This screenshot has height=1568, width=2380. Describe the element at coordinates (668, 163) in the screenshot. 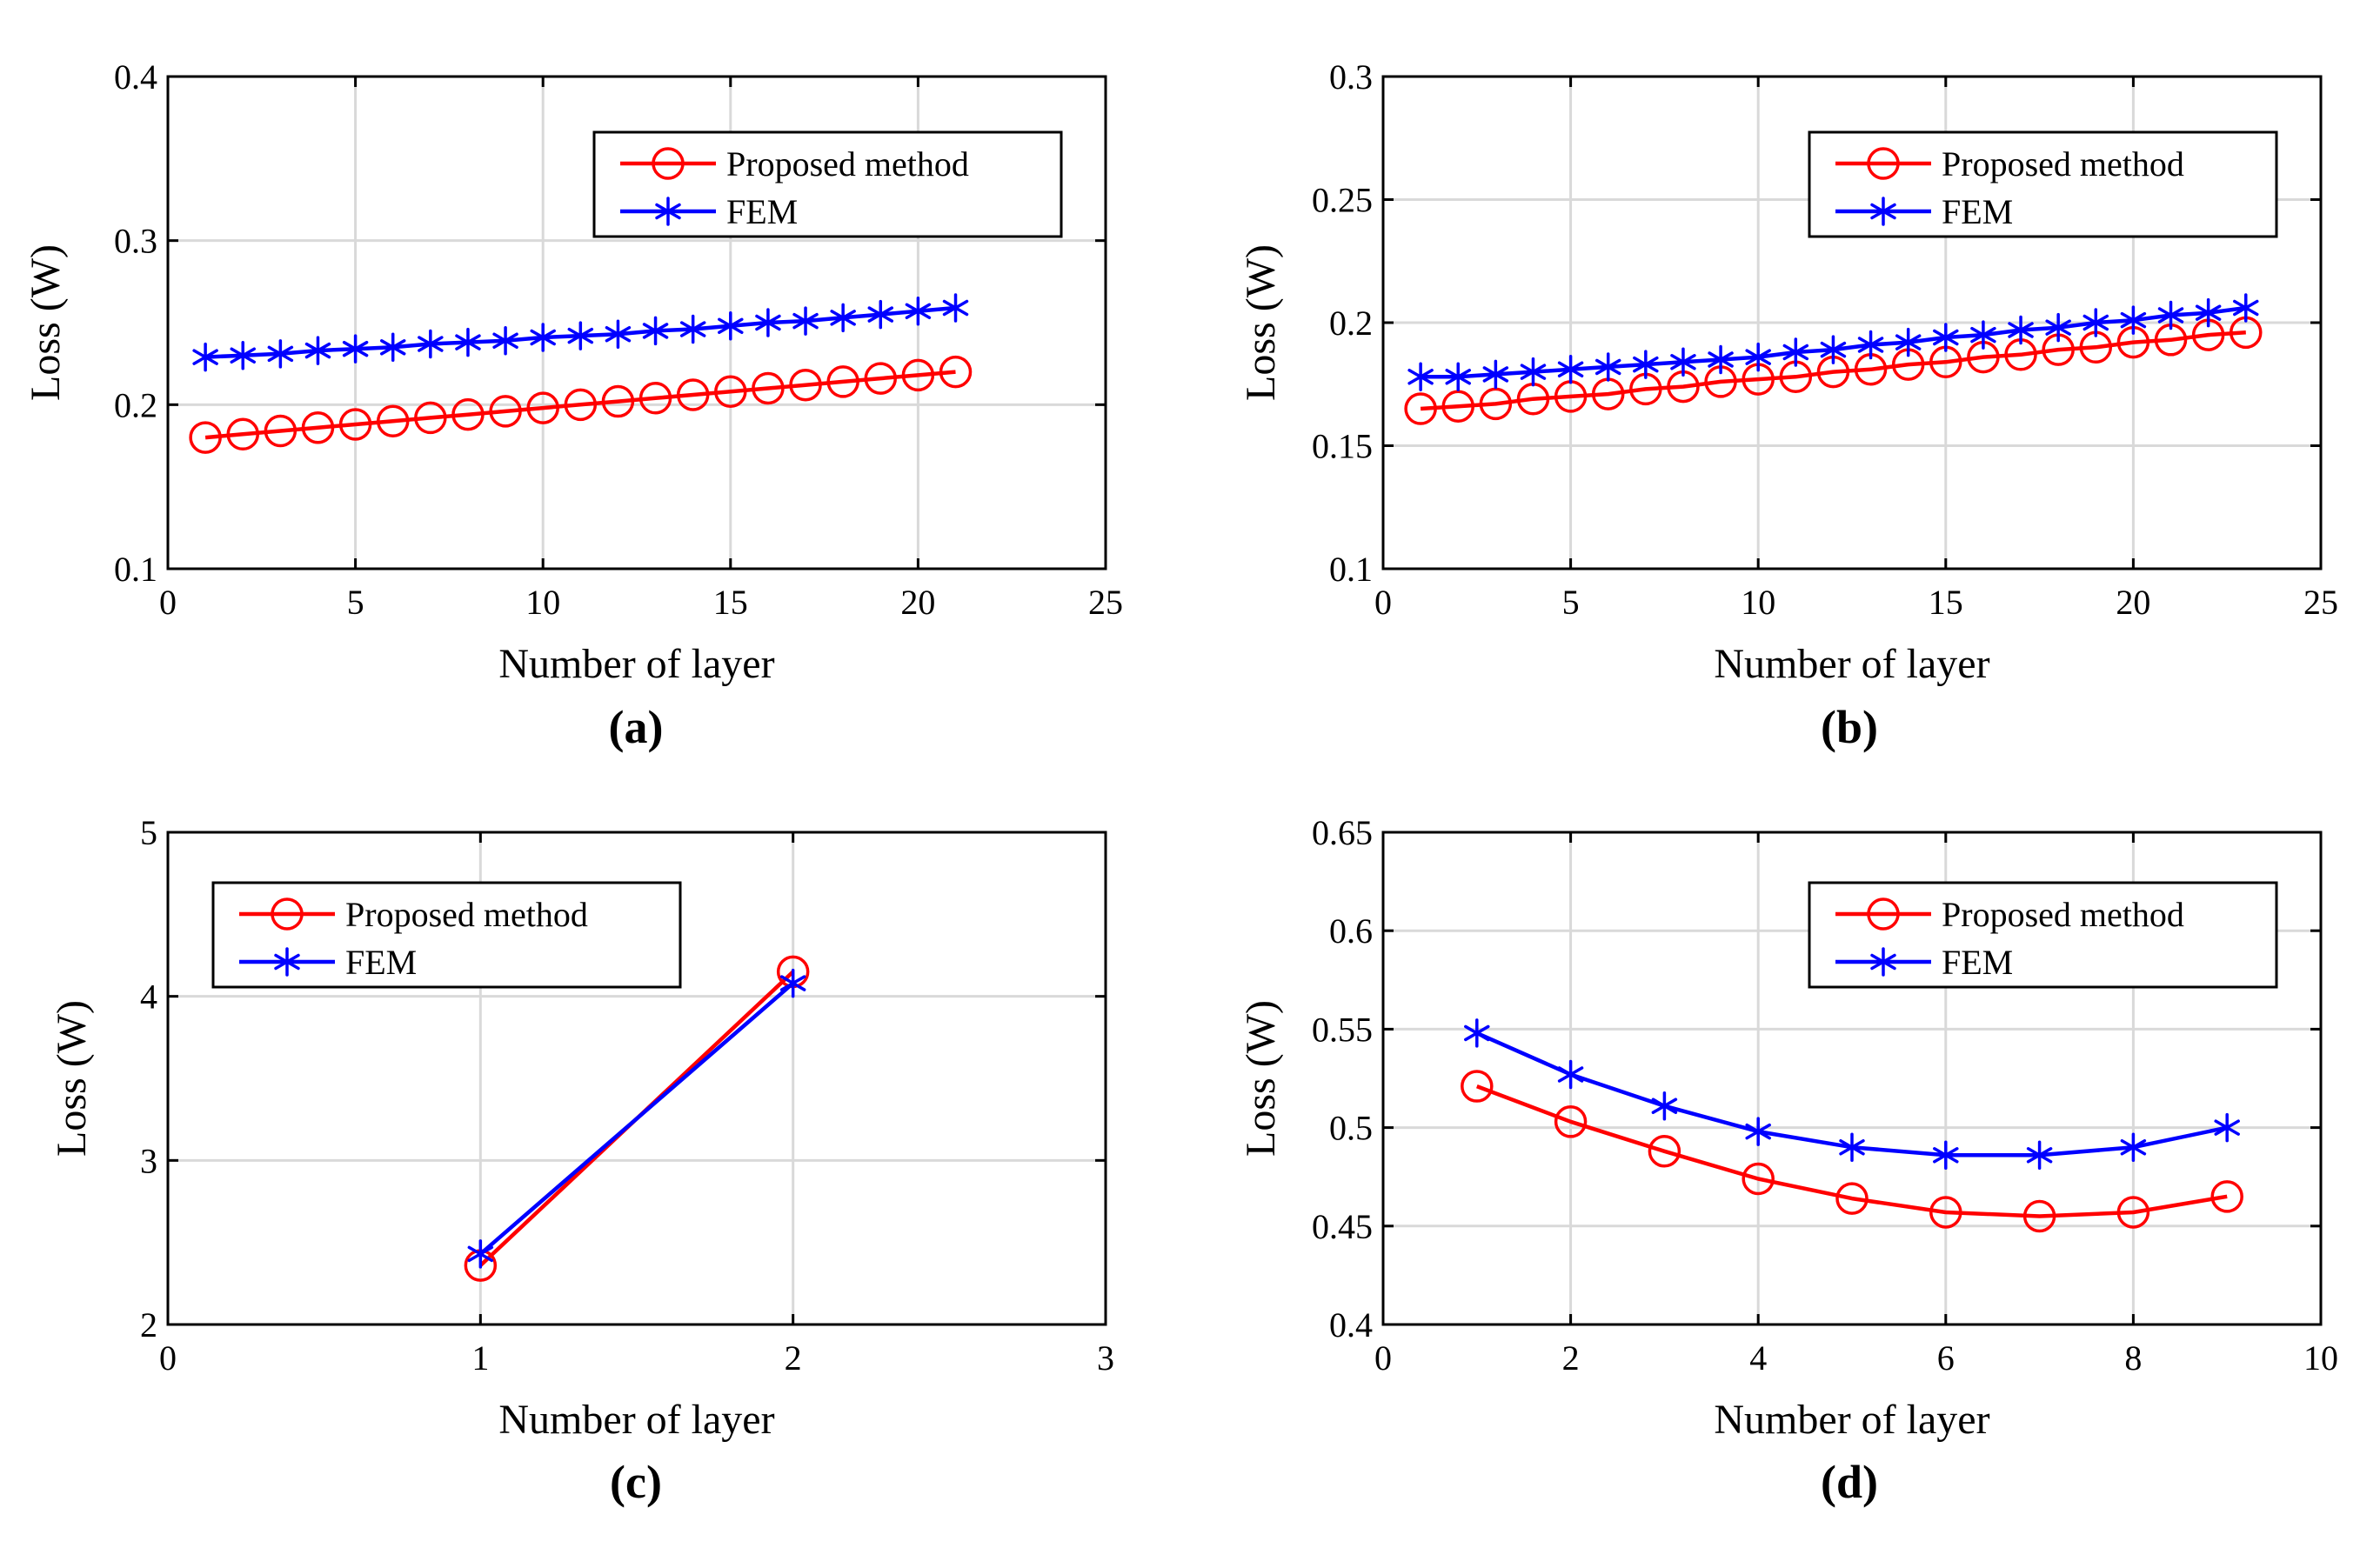

I see `panel-a-legend-proposed-marker` at that location.